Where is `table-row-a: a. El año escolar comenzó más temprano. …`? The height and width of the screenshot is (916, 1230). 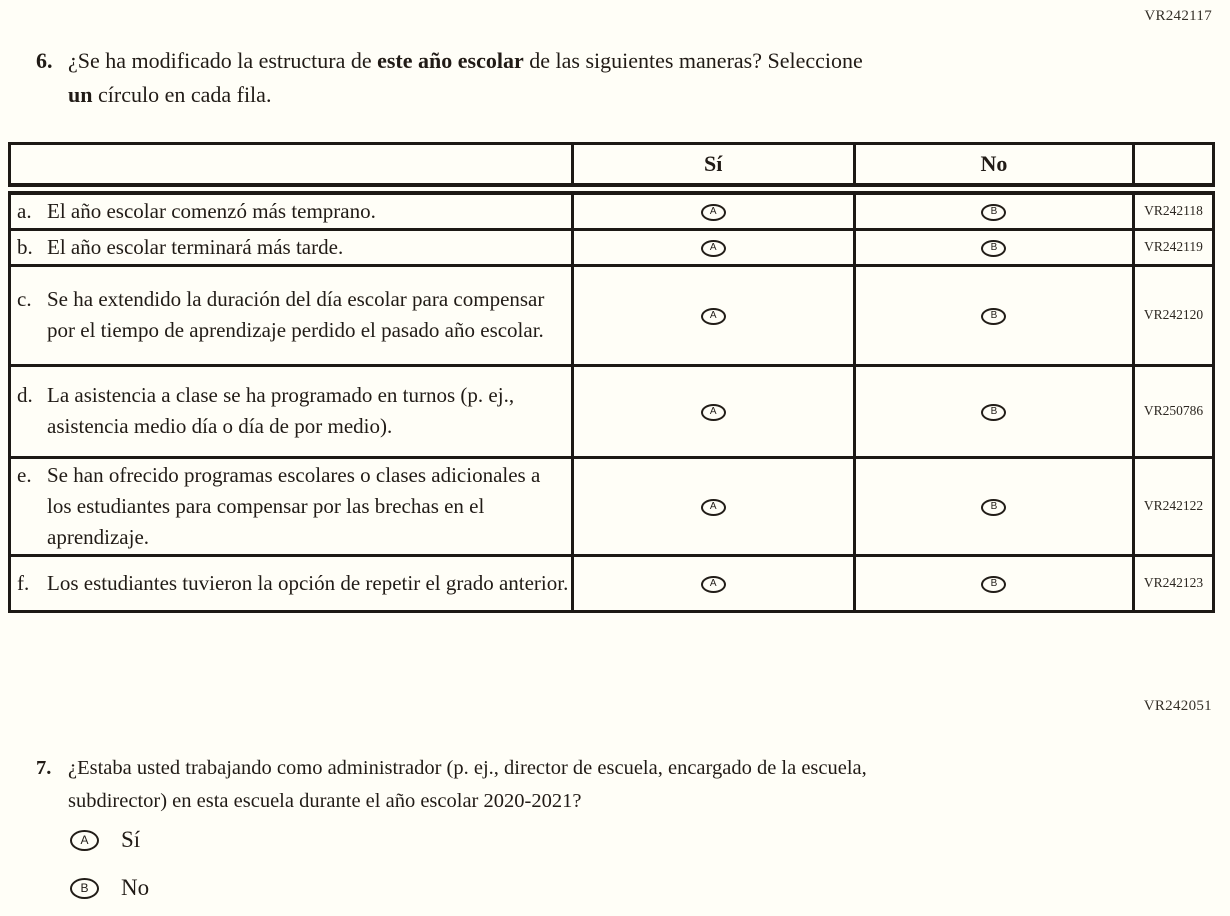 table-row-a: a. El año escolar comenzó más temprano. … is located at coordinates (611, 209).